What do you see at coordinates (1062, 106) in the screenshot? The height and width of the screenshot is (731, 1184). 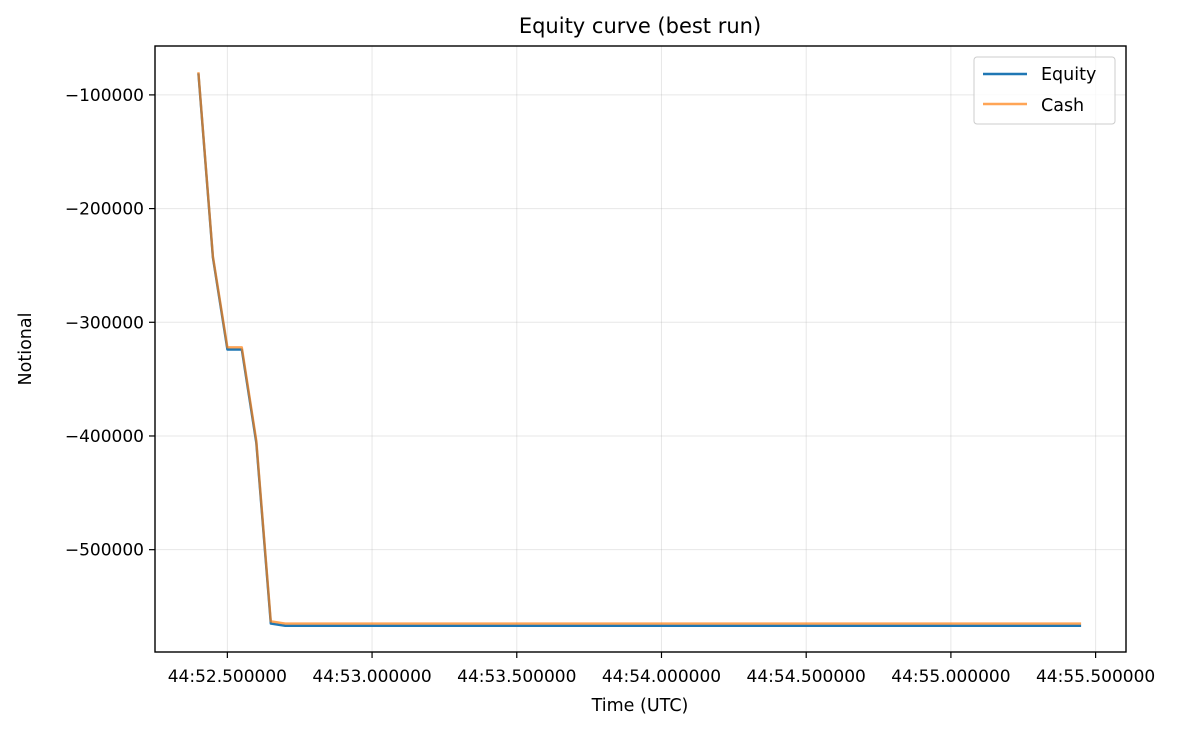 I see `legend-label-cash: Cash` at bounding box center [1062, 106].